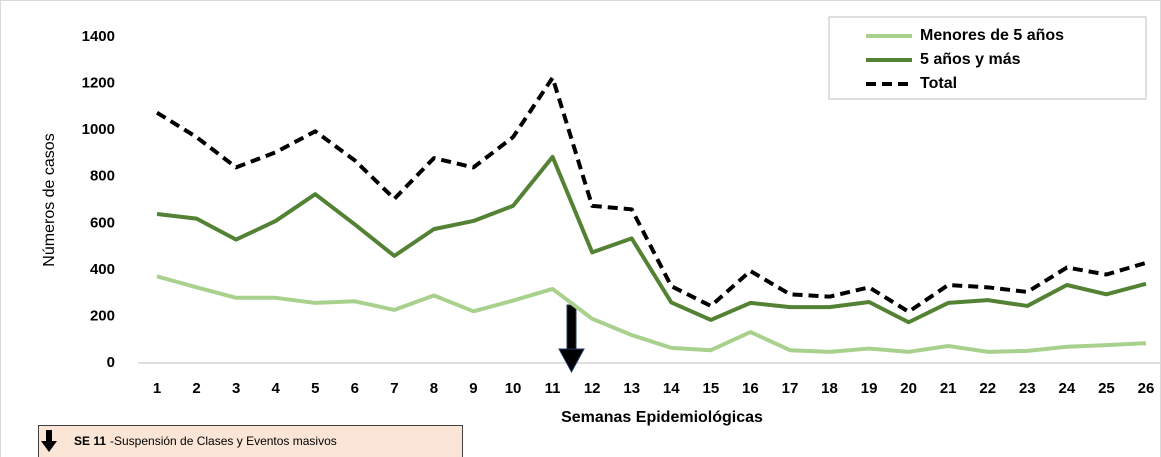 The height and width of the screenshot is (457, 1161). Describe the element at coordinates (938, 83) in the screenshot. I see `legend-label: Total` at that location.